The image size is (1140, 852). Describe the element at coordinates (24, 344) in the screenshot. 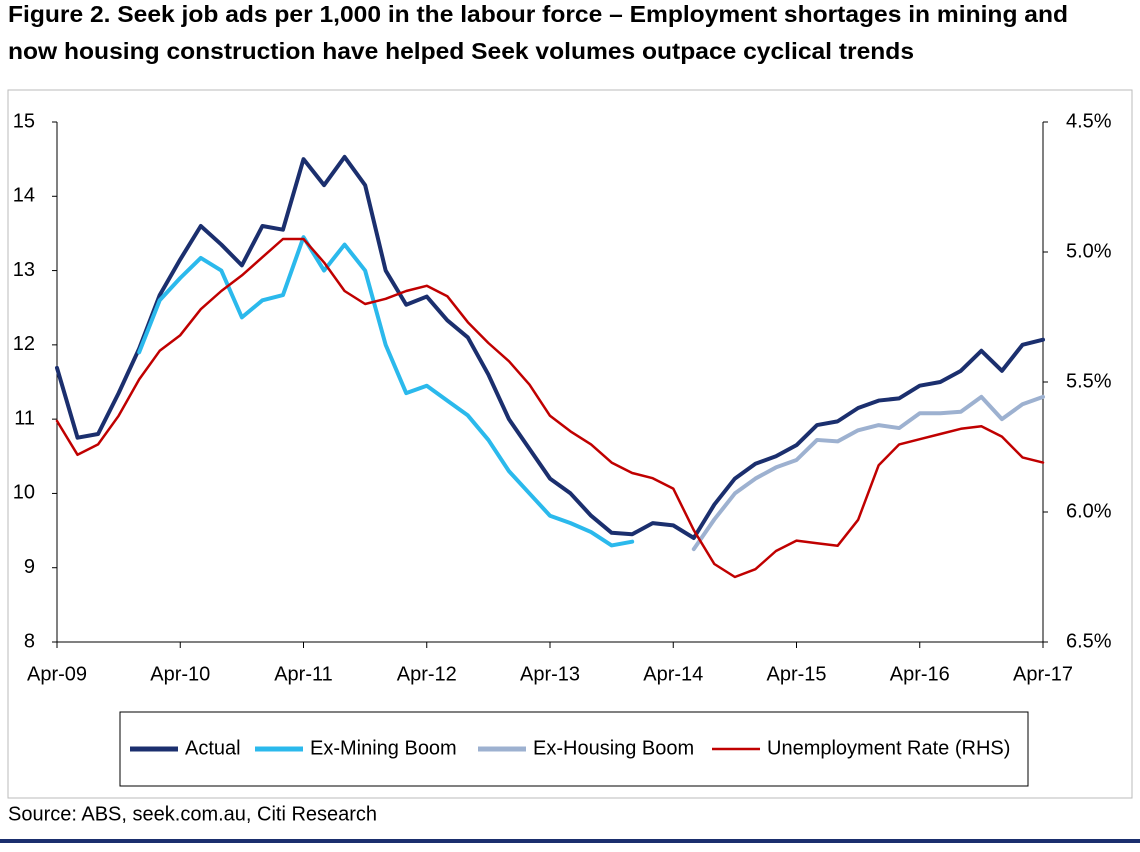

I see `y-tick-label: 12` at that location.